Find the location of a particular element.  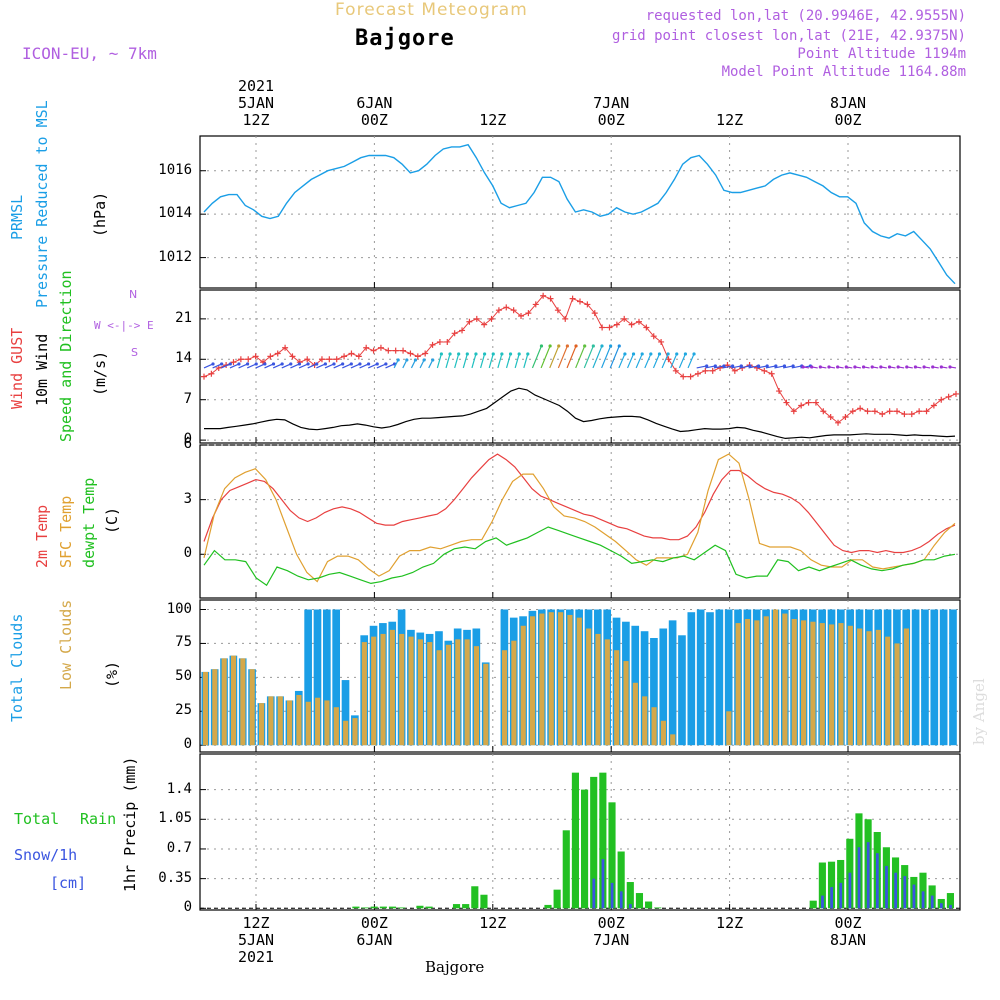

bottom-time-label-line: 12Z is located at coordinates (493, 923).